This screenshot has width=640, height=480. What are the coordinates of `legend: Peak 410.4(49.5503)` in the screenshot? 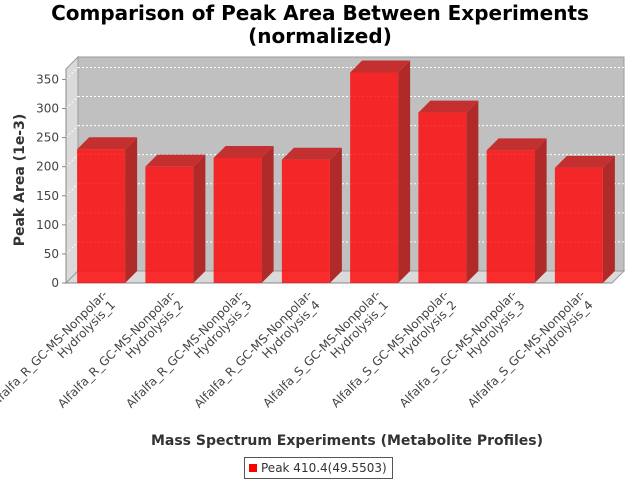 It's located at (318, 468).